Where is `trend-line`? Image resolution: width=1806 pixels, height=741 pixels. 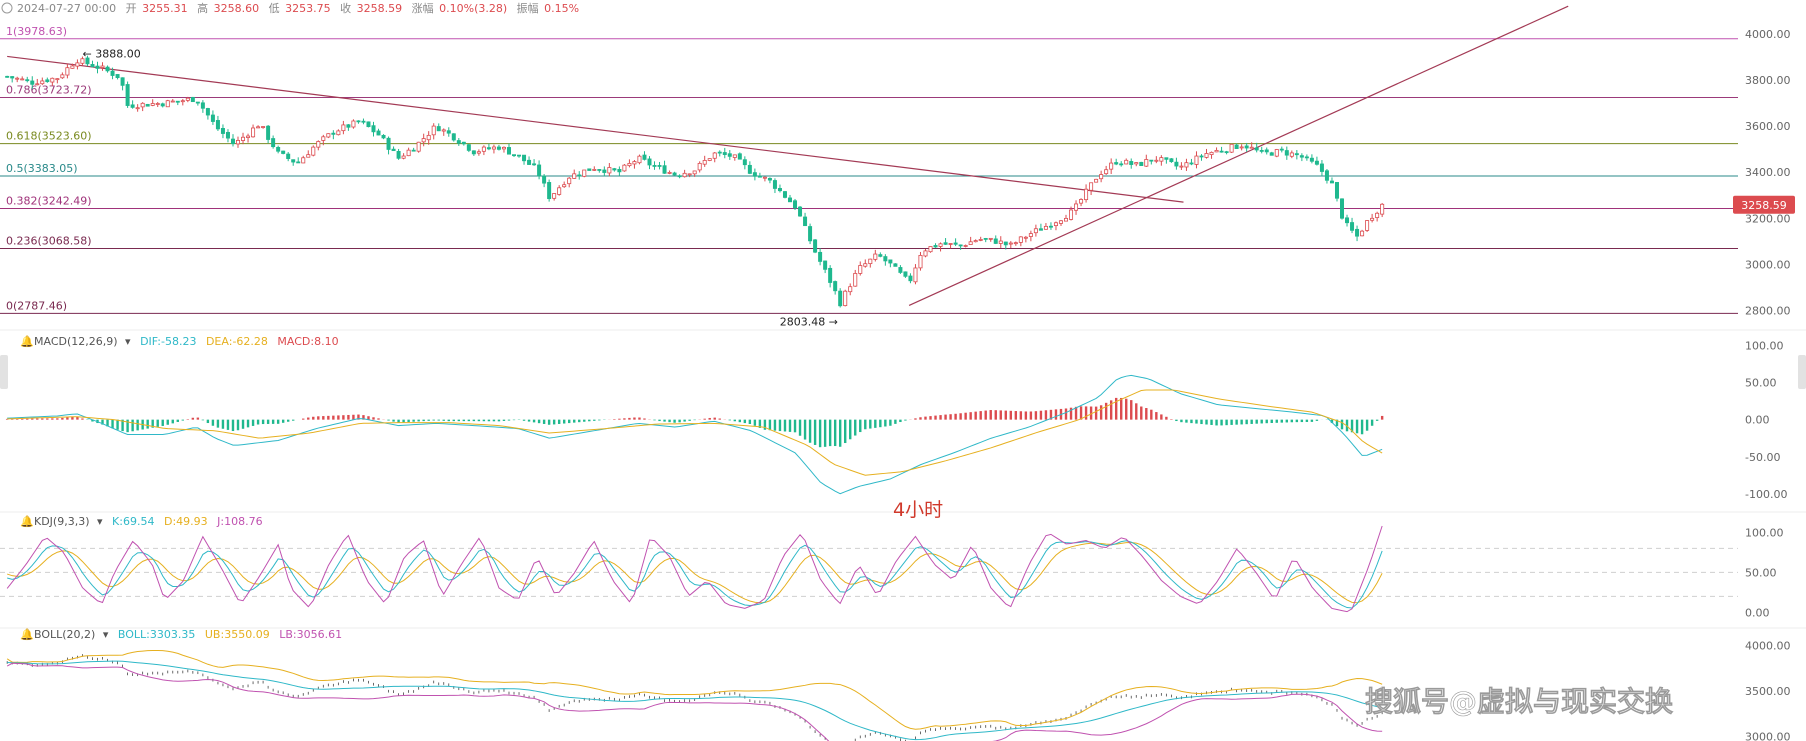
trend-line is located at coordinates (1238, 155).